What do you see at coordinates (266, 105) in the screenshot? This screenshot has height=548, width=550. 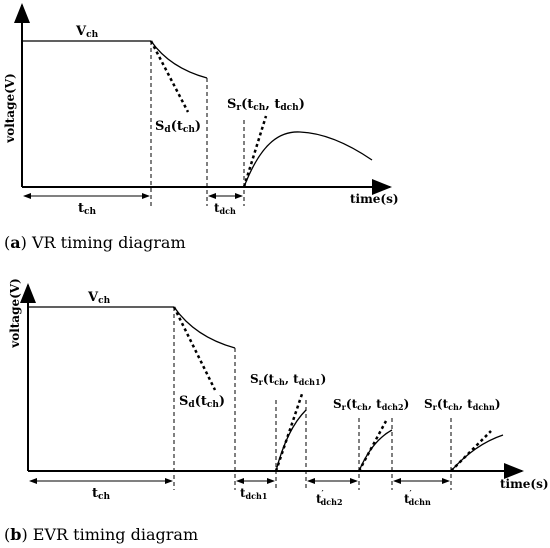 I see `panel-a-sr-label: Sr(tch, tdch)` at bounding box center [266, 105].